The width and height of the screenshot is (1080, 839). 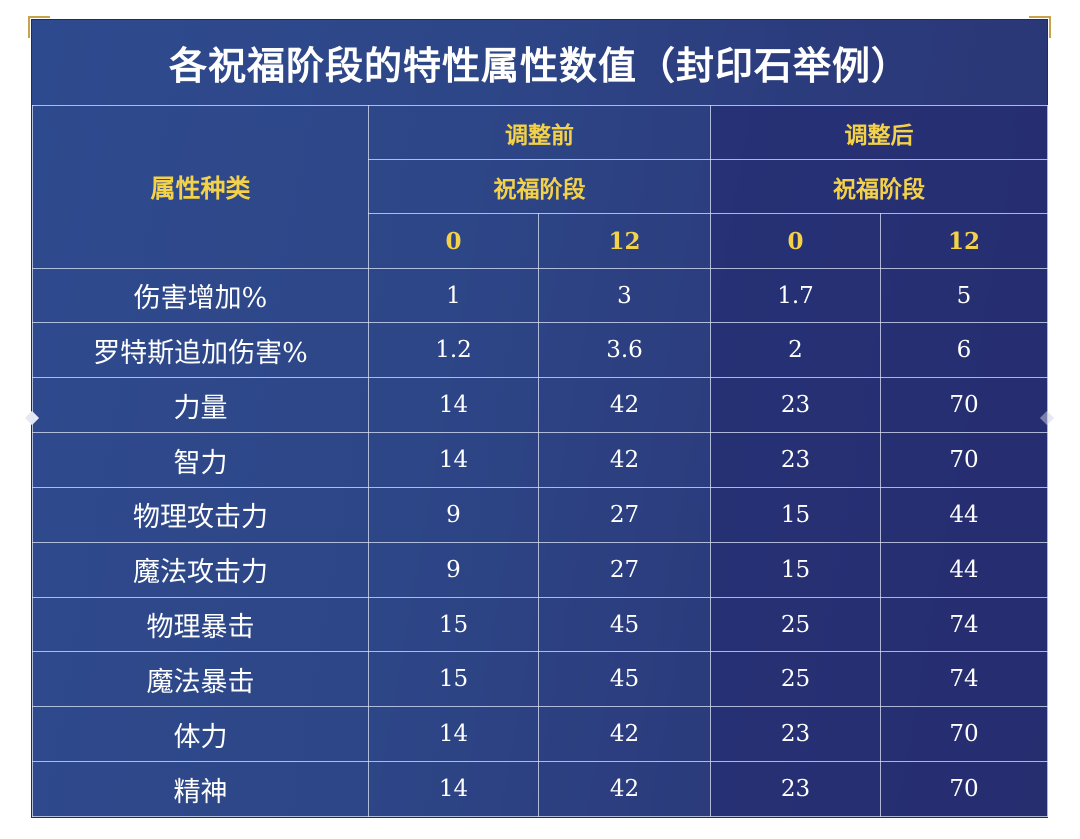 What do you see at coordinates (539, 132) in the screenshot?
I see `group-before-header: 调整前` at bounding box center [539, 132].